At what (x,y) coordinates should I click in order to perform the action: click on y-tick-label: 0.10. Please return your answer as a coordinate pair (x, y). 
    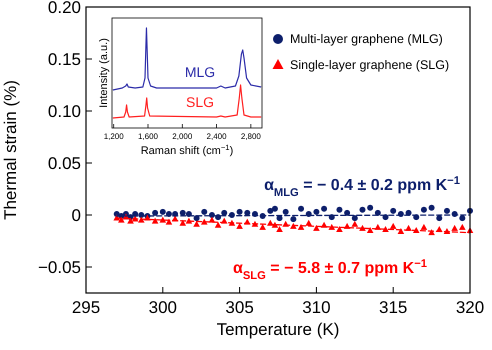
    Looking at the image, I should click on (64, 111).